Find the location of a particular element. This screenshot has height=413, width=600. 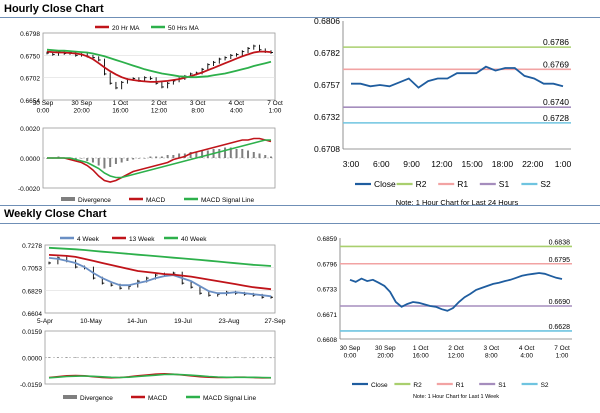

weekly-1w-ytick-label: 0.6733 is located at coordinates (327, 290).